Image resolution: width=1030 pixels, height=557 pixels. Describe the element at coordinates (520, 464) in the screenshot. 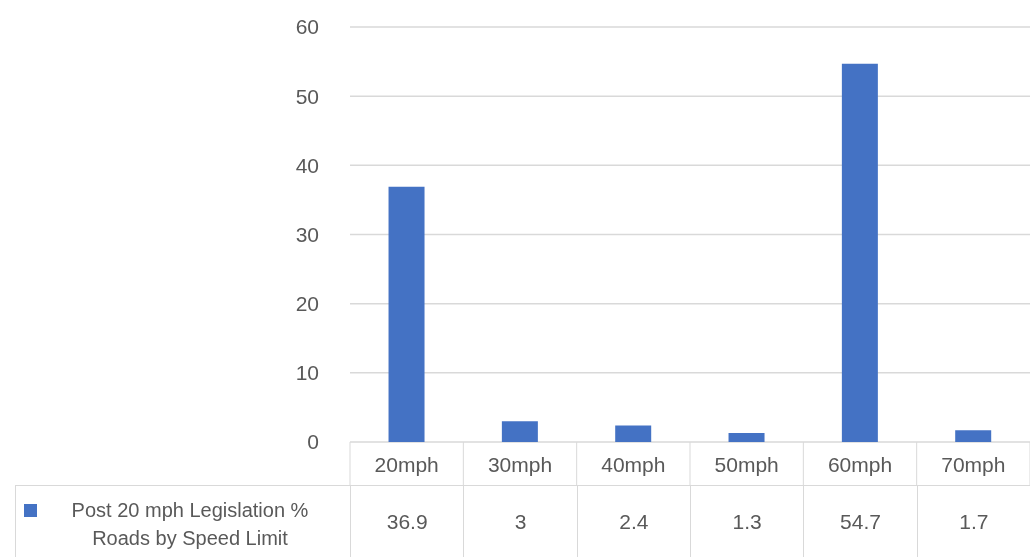

I see `x-tick-label: 30mph` at that location.